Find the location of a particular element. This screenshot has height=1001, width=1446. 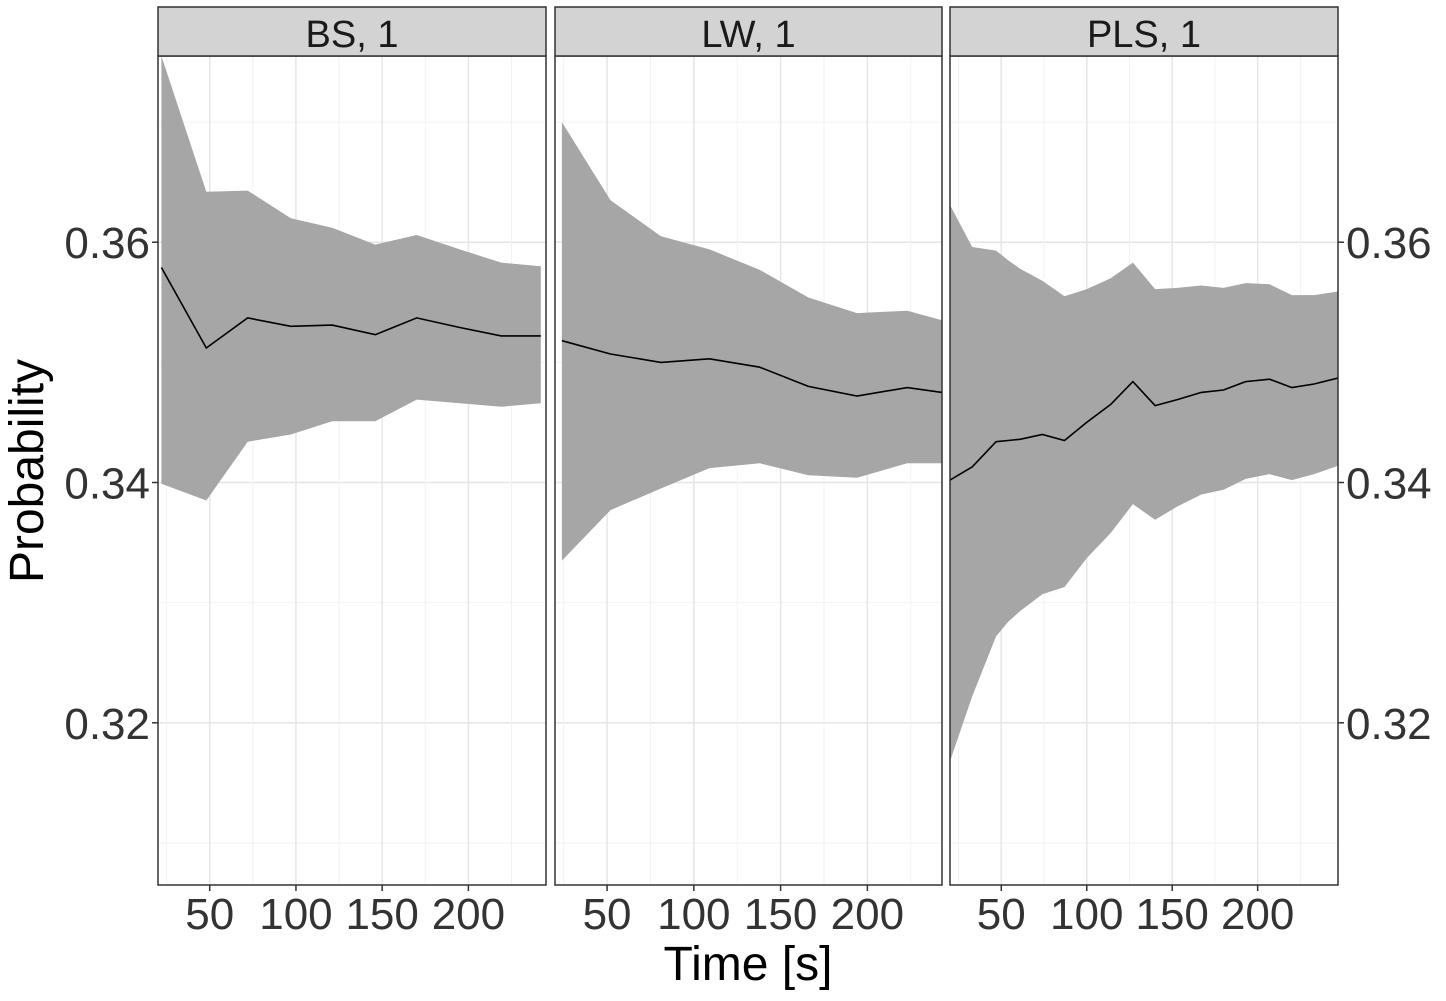

y-tick-label-right: 0.32 is located at coordinates (1389, 724).